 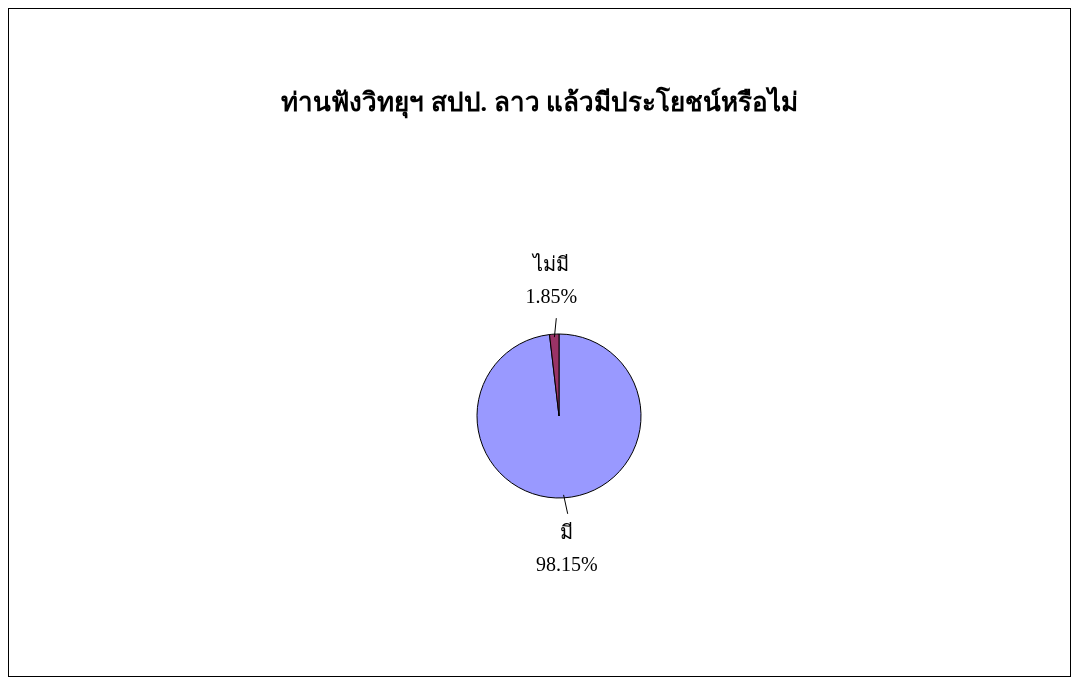 I want to click on slice-label: มี, so click(x=567, y=532).